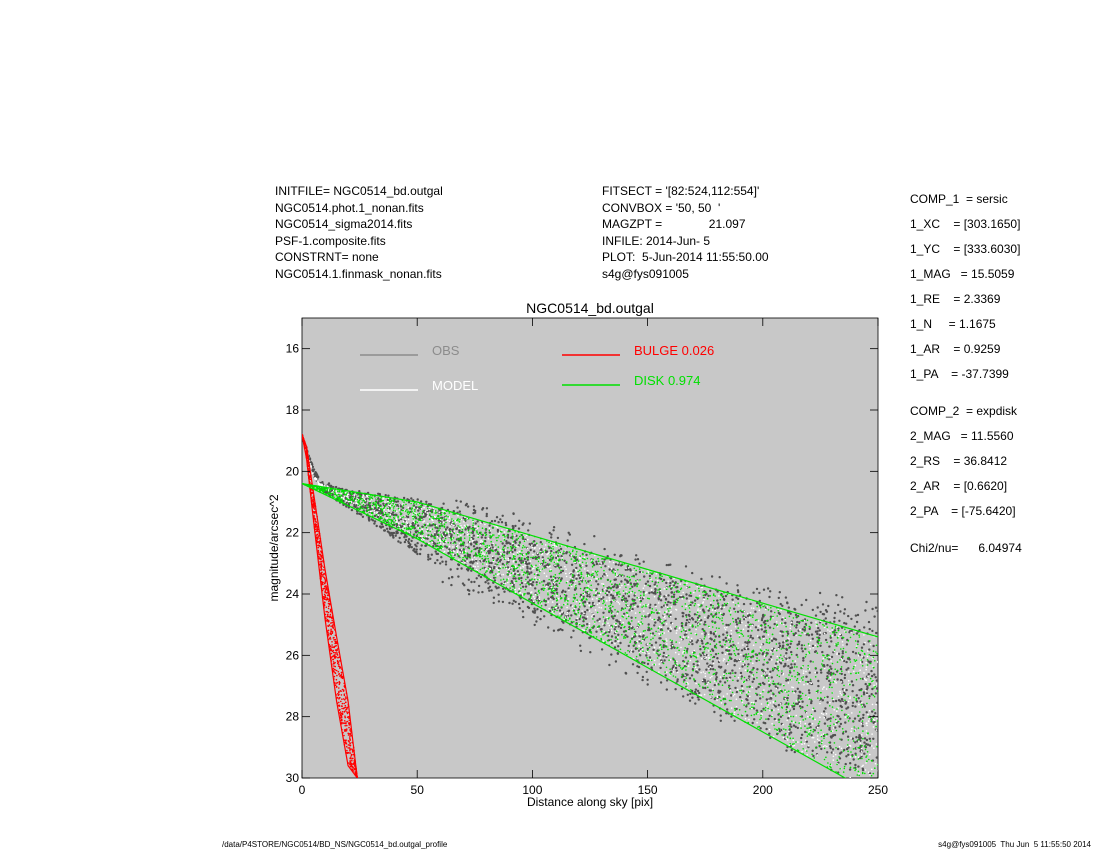  Describe the element at coordinates (359, 191) in the screenshot. I see `header-initfile: INITFILE= NGC0514_bd.outgal` at that location.